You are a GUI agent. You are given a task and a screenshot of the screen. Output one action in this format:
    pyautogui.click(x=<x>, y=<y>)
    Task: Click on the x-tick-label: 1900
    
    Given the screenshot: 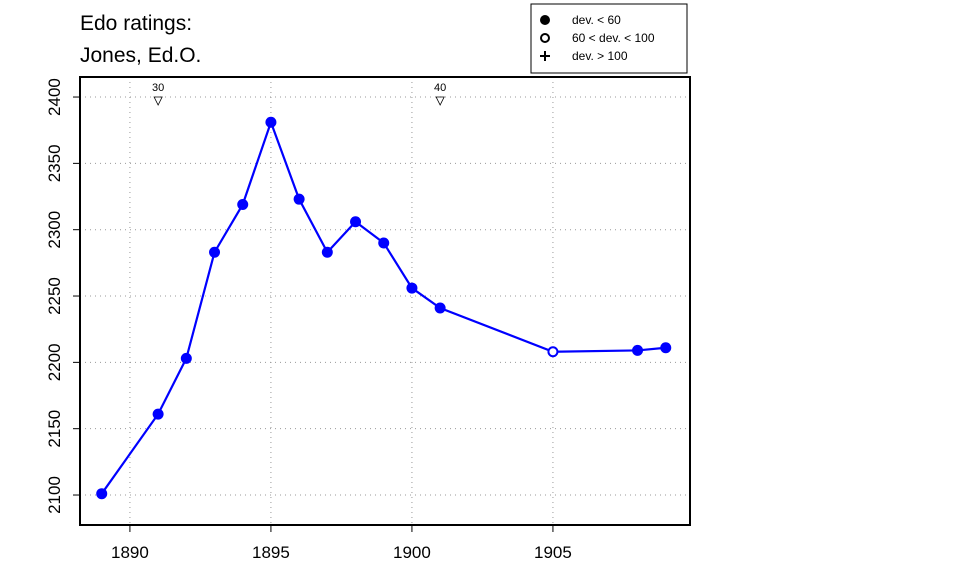 What is the action you would take?
    pyautogui.click(x=412, y=552)
    